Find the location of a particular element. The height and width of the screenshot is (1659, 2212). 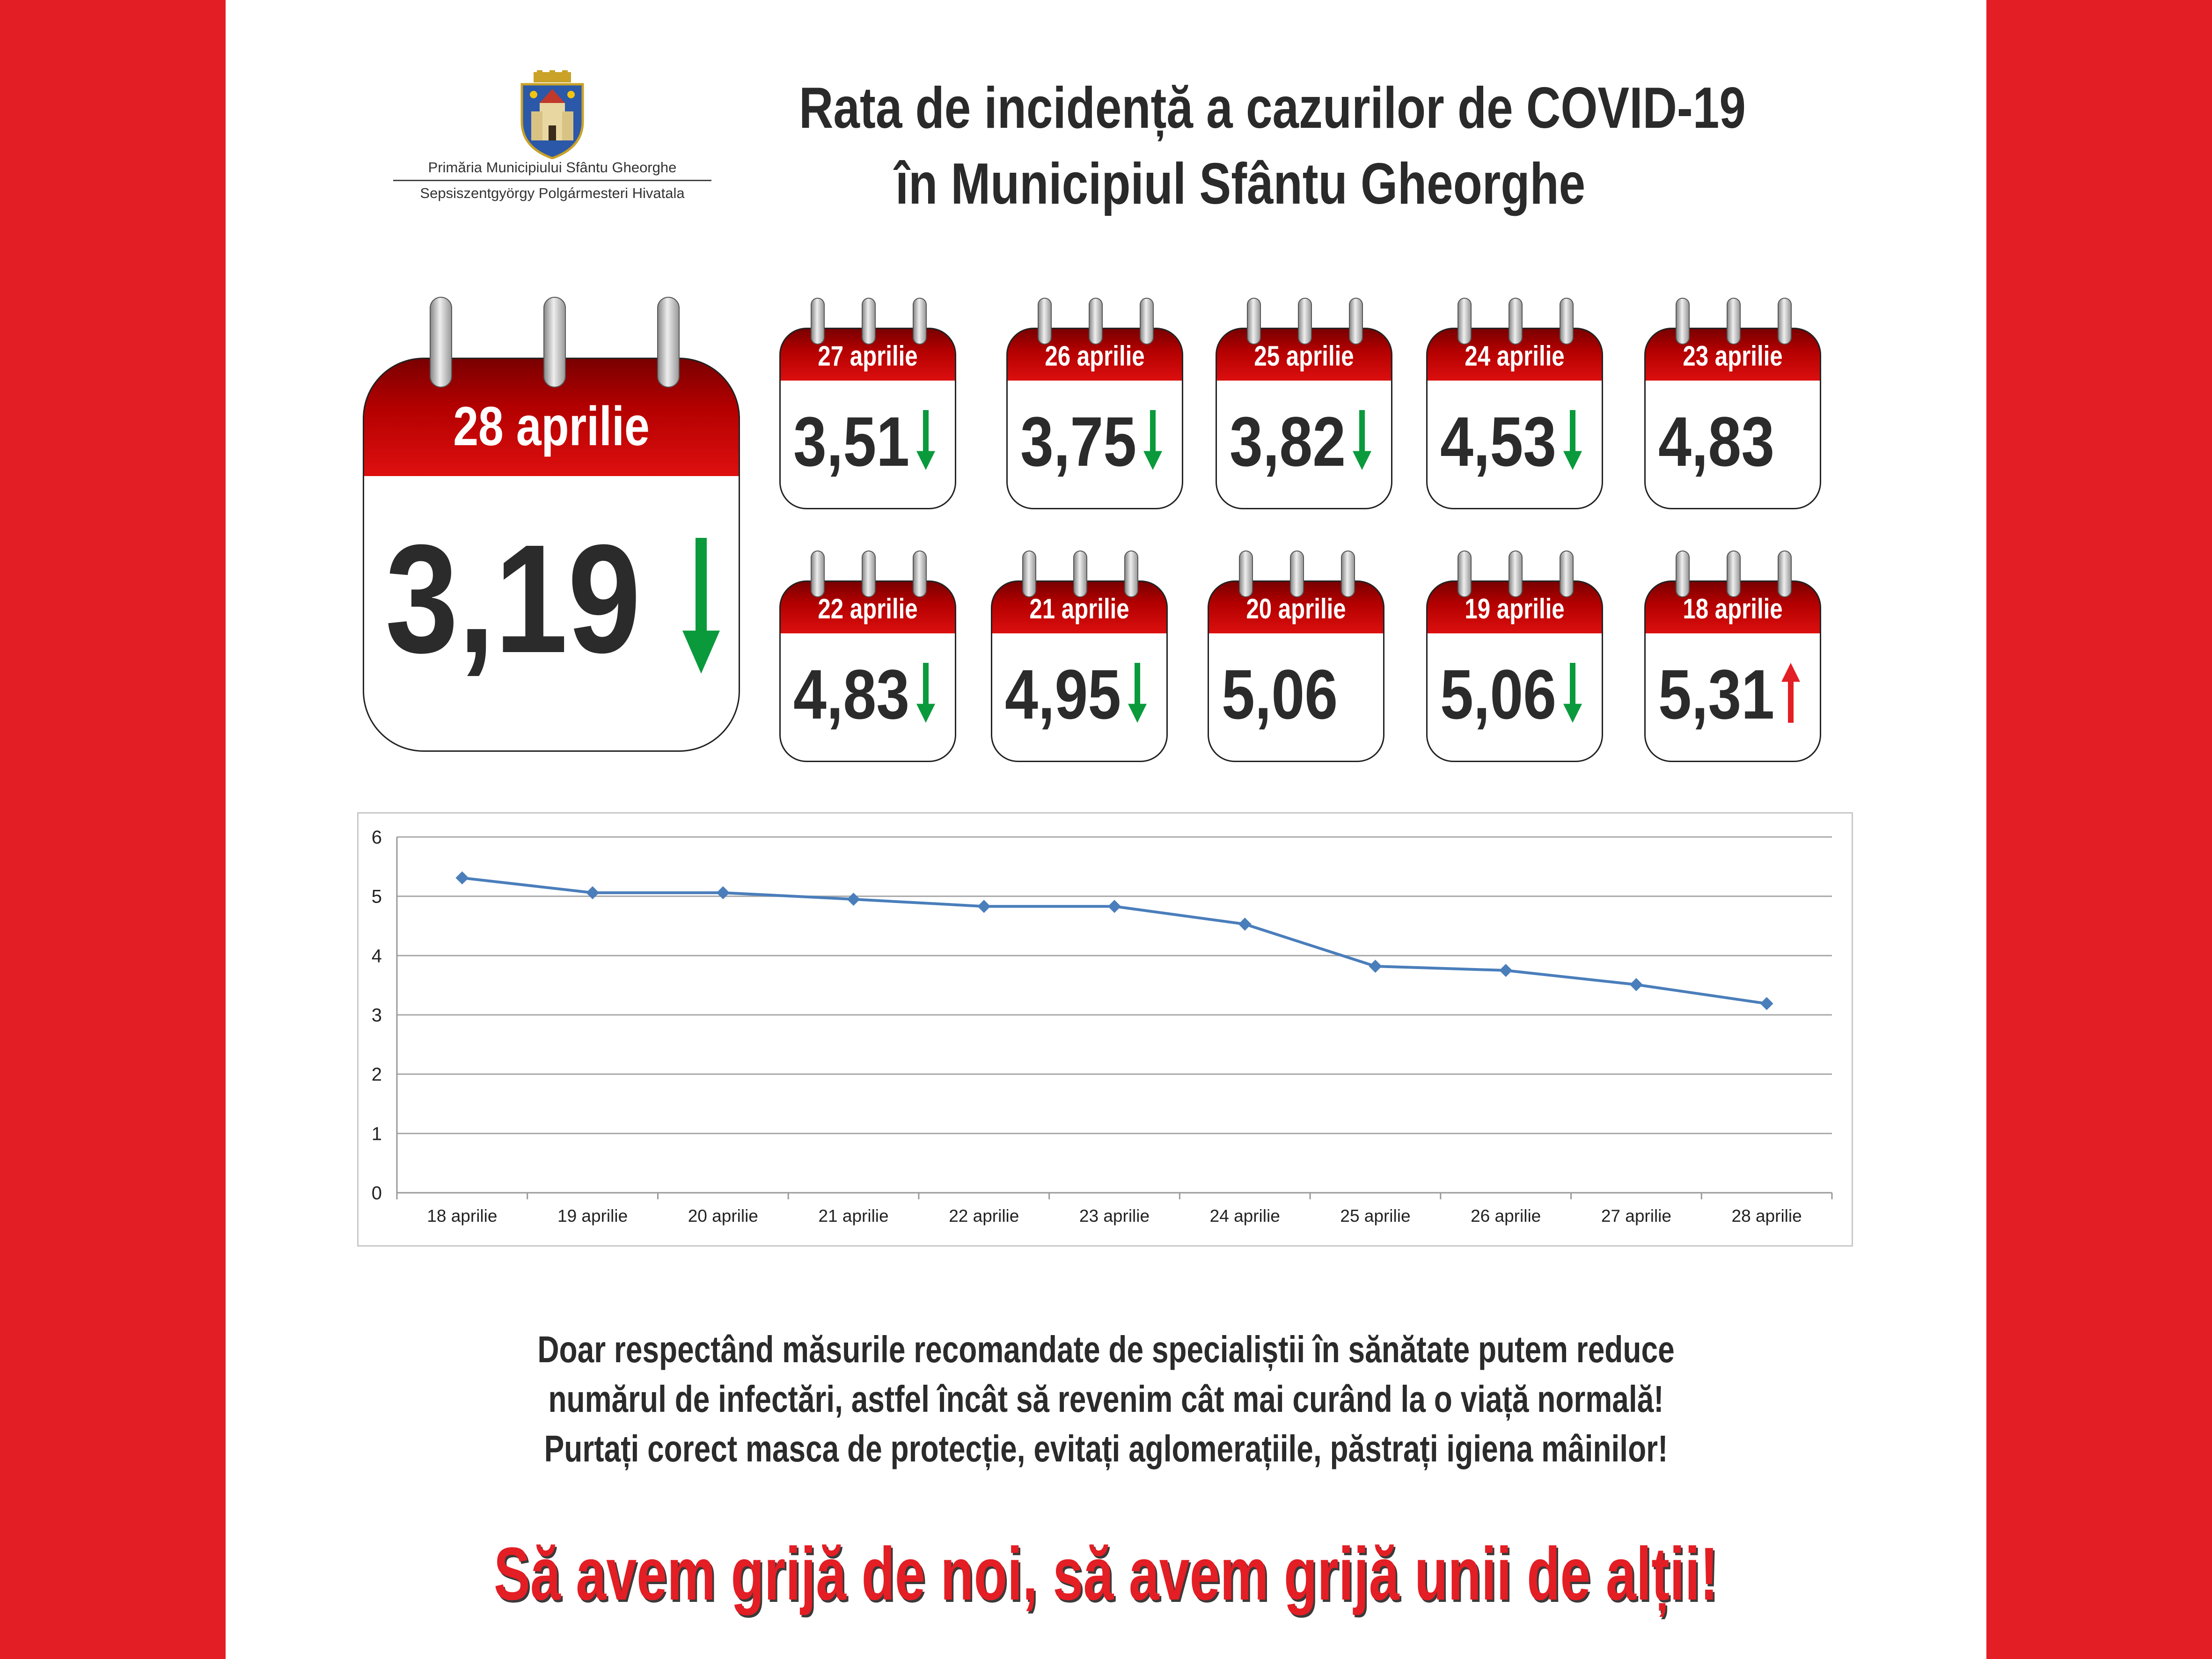

calendar-27-aprilie: 27 aprilie 3,51 is located at coordinates (867, 403).